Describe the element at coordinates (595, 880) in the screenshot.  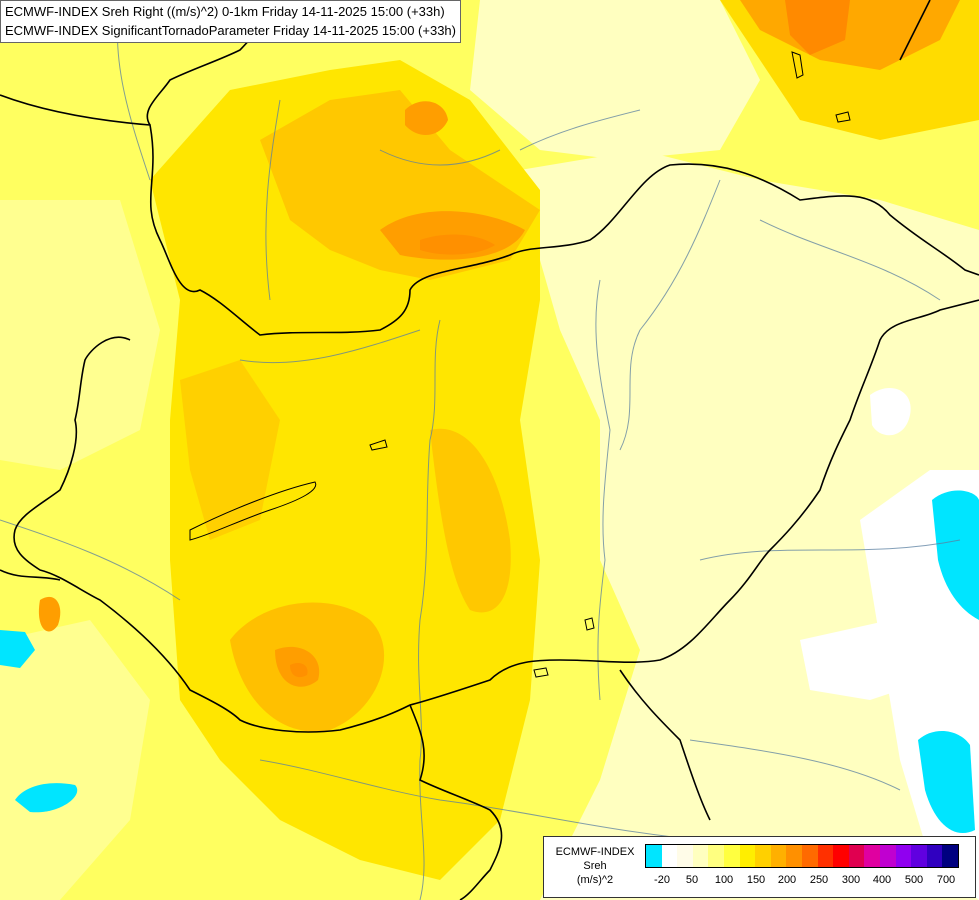
I see `legend-title-line3: (m/s)^2` at that location.